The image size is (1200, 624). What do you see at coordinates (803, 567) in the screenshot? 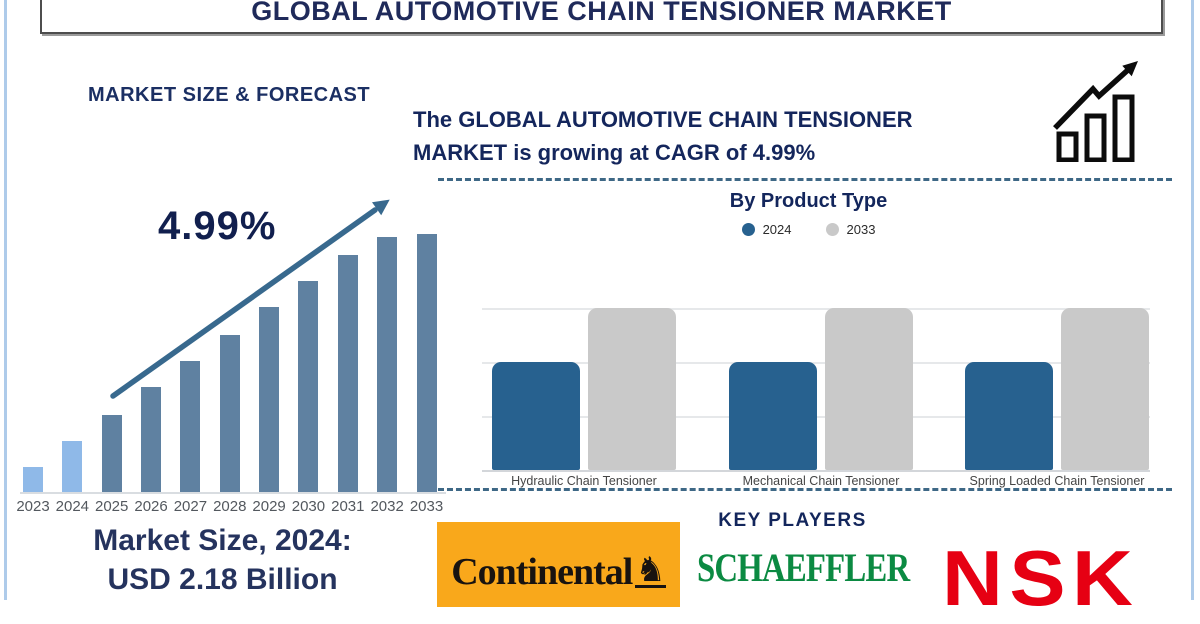
I see `schaeffler-logo: SCHAEFFLER` at bounding box center [803, 567].